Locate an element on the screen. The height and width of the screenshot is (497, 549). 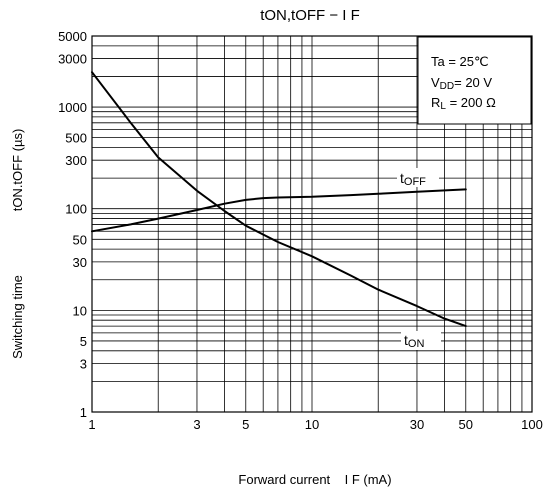
x-tick-label: 1 is located at coordinates (91, 424).